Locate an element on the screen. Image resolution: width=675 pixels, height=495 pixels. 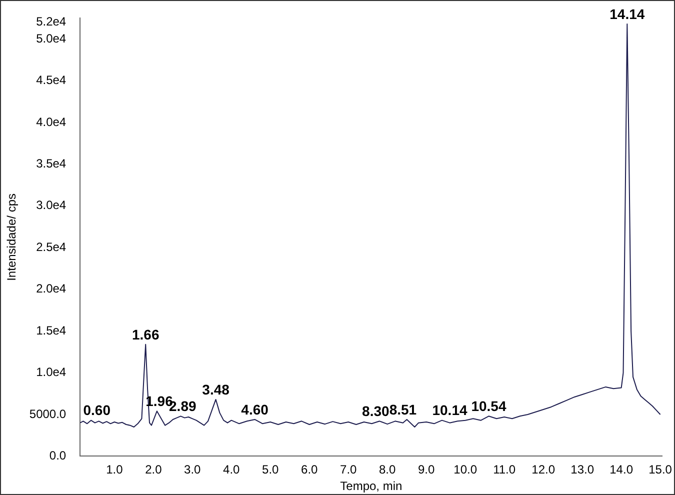
y-tick-label: 5.0e4 is located at coordinates (51, 38).